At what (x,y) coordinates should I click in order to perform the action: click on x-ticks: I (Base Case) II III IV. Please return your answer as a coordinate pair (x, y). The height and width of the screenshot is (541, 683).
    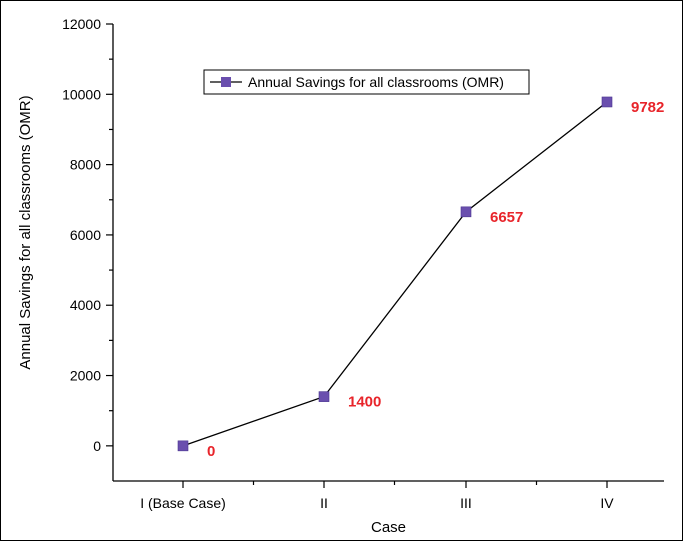
    Looking at the image, I should click on (377, 496).